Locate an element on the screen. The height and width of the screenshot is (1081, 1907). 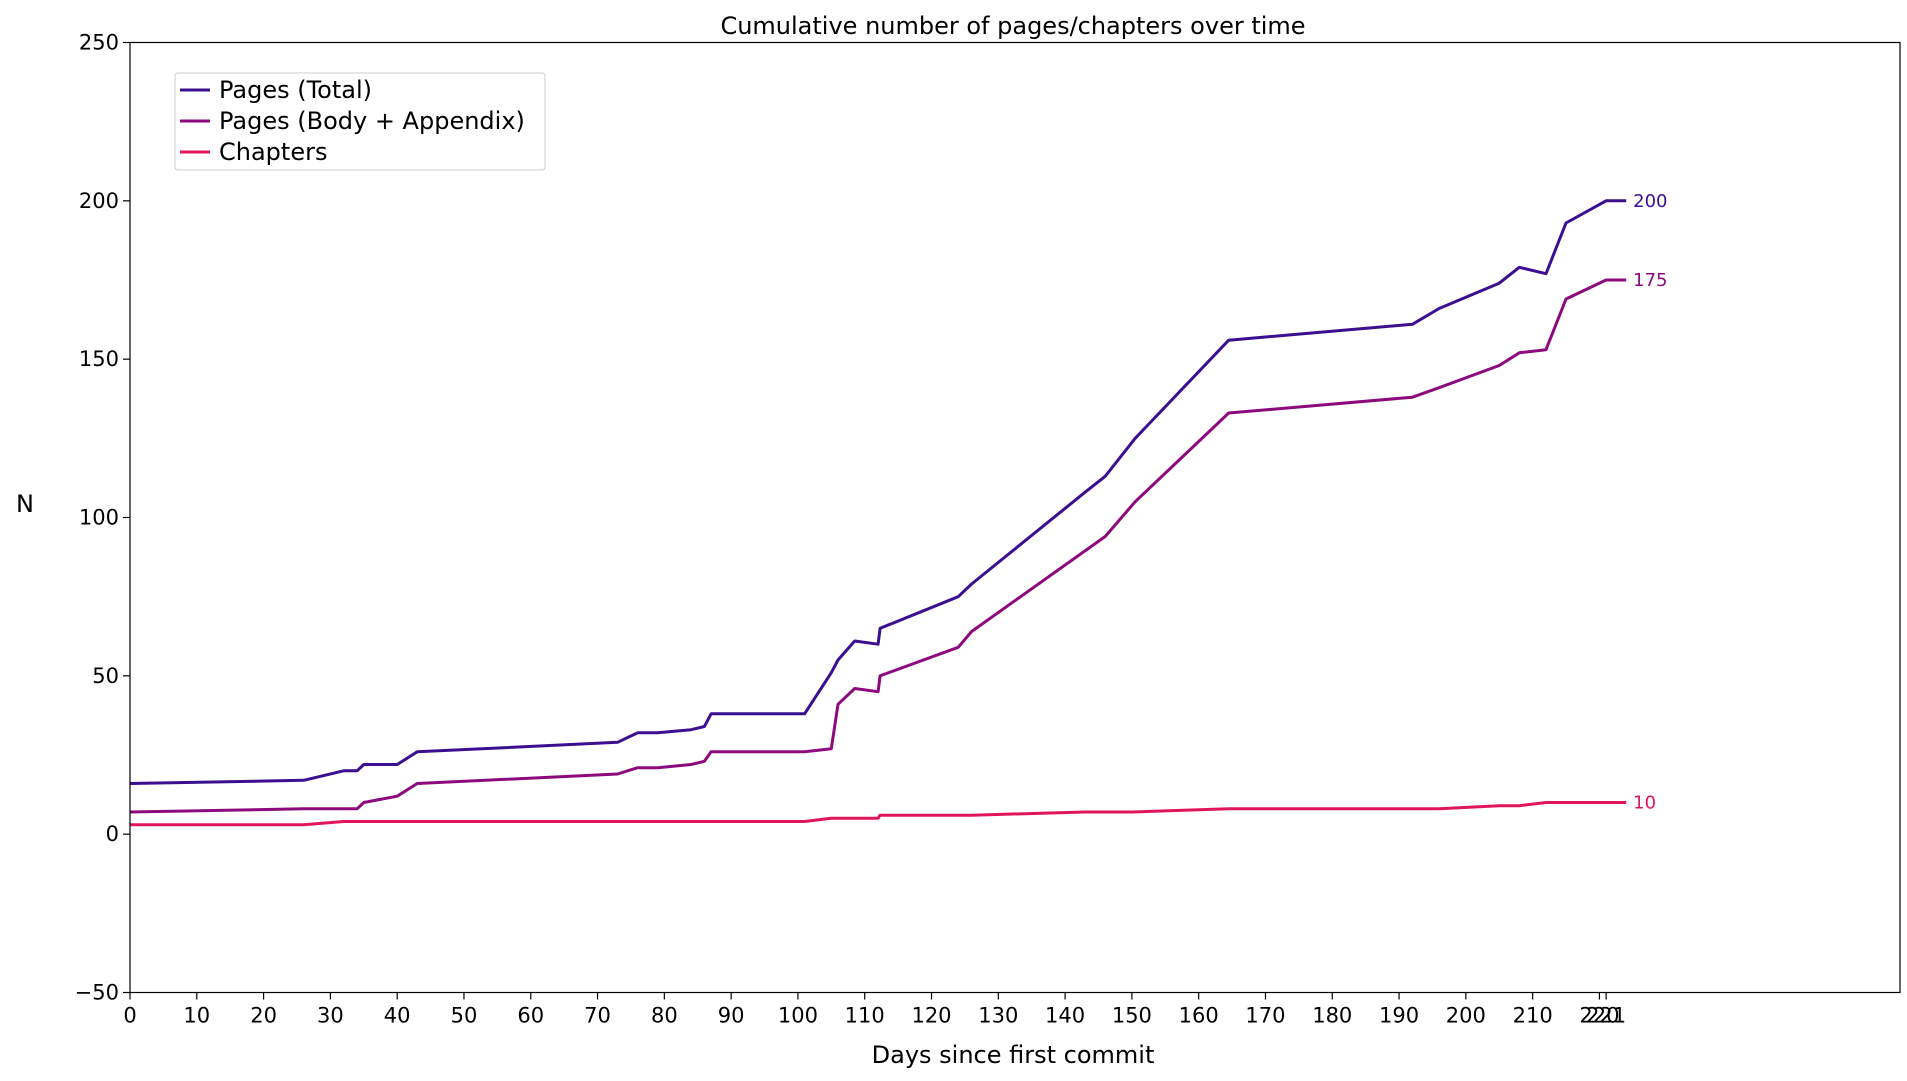
x-tick-label: 70 is located at coordinates (597, 1016).